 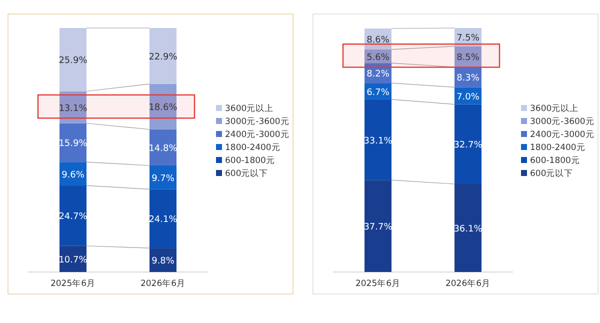 I want to click on data-label: 37.7%, so click(x=378, y=227).